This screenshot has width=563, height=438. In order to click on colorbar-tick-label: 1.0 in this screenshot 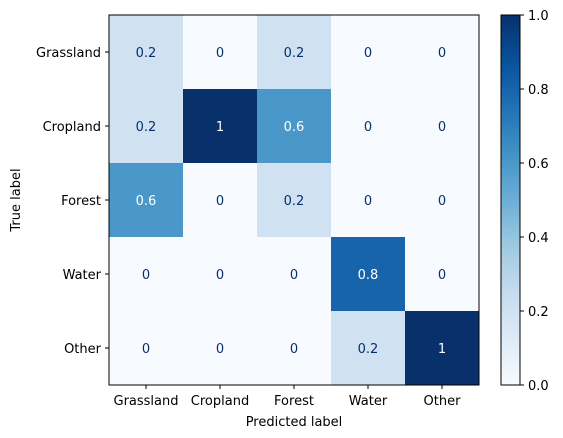, I will do `click(538, 16)`.